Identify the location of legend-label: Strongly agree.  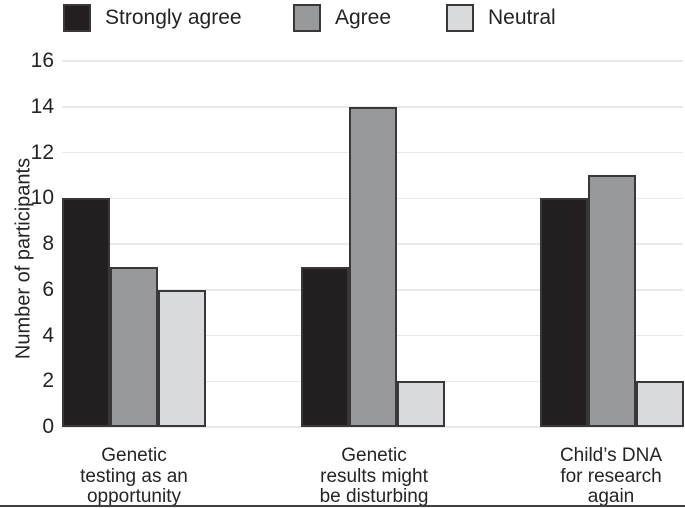
(173, 17).